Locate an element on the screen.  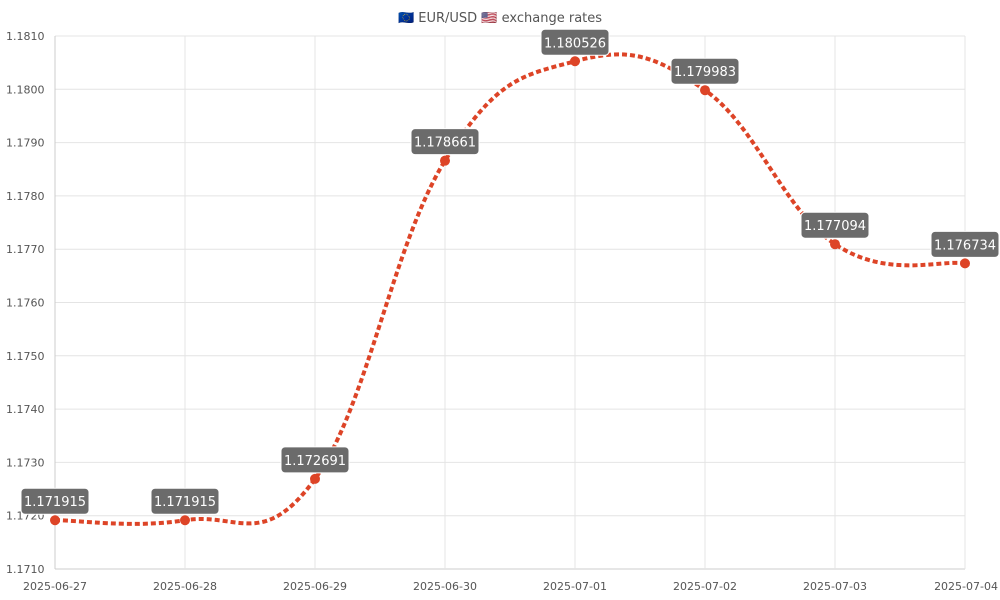
y-tick-label: 1.1760 is located at coordinates (25, 303).